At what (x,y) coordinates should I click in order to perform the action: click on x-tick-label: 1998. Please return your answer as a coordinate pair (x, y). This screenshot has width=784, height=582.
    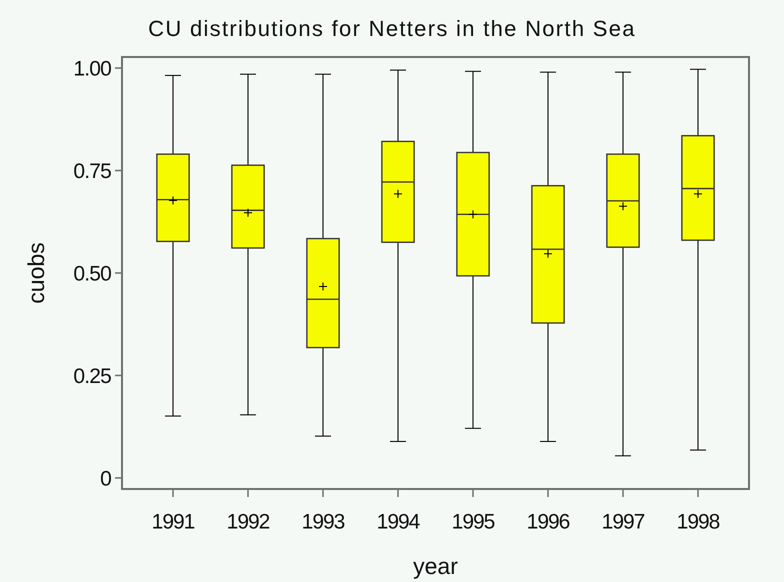
    Looking at the image, I should click on (698, 522).